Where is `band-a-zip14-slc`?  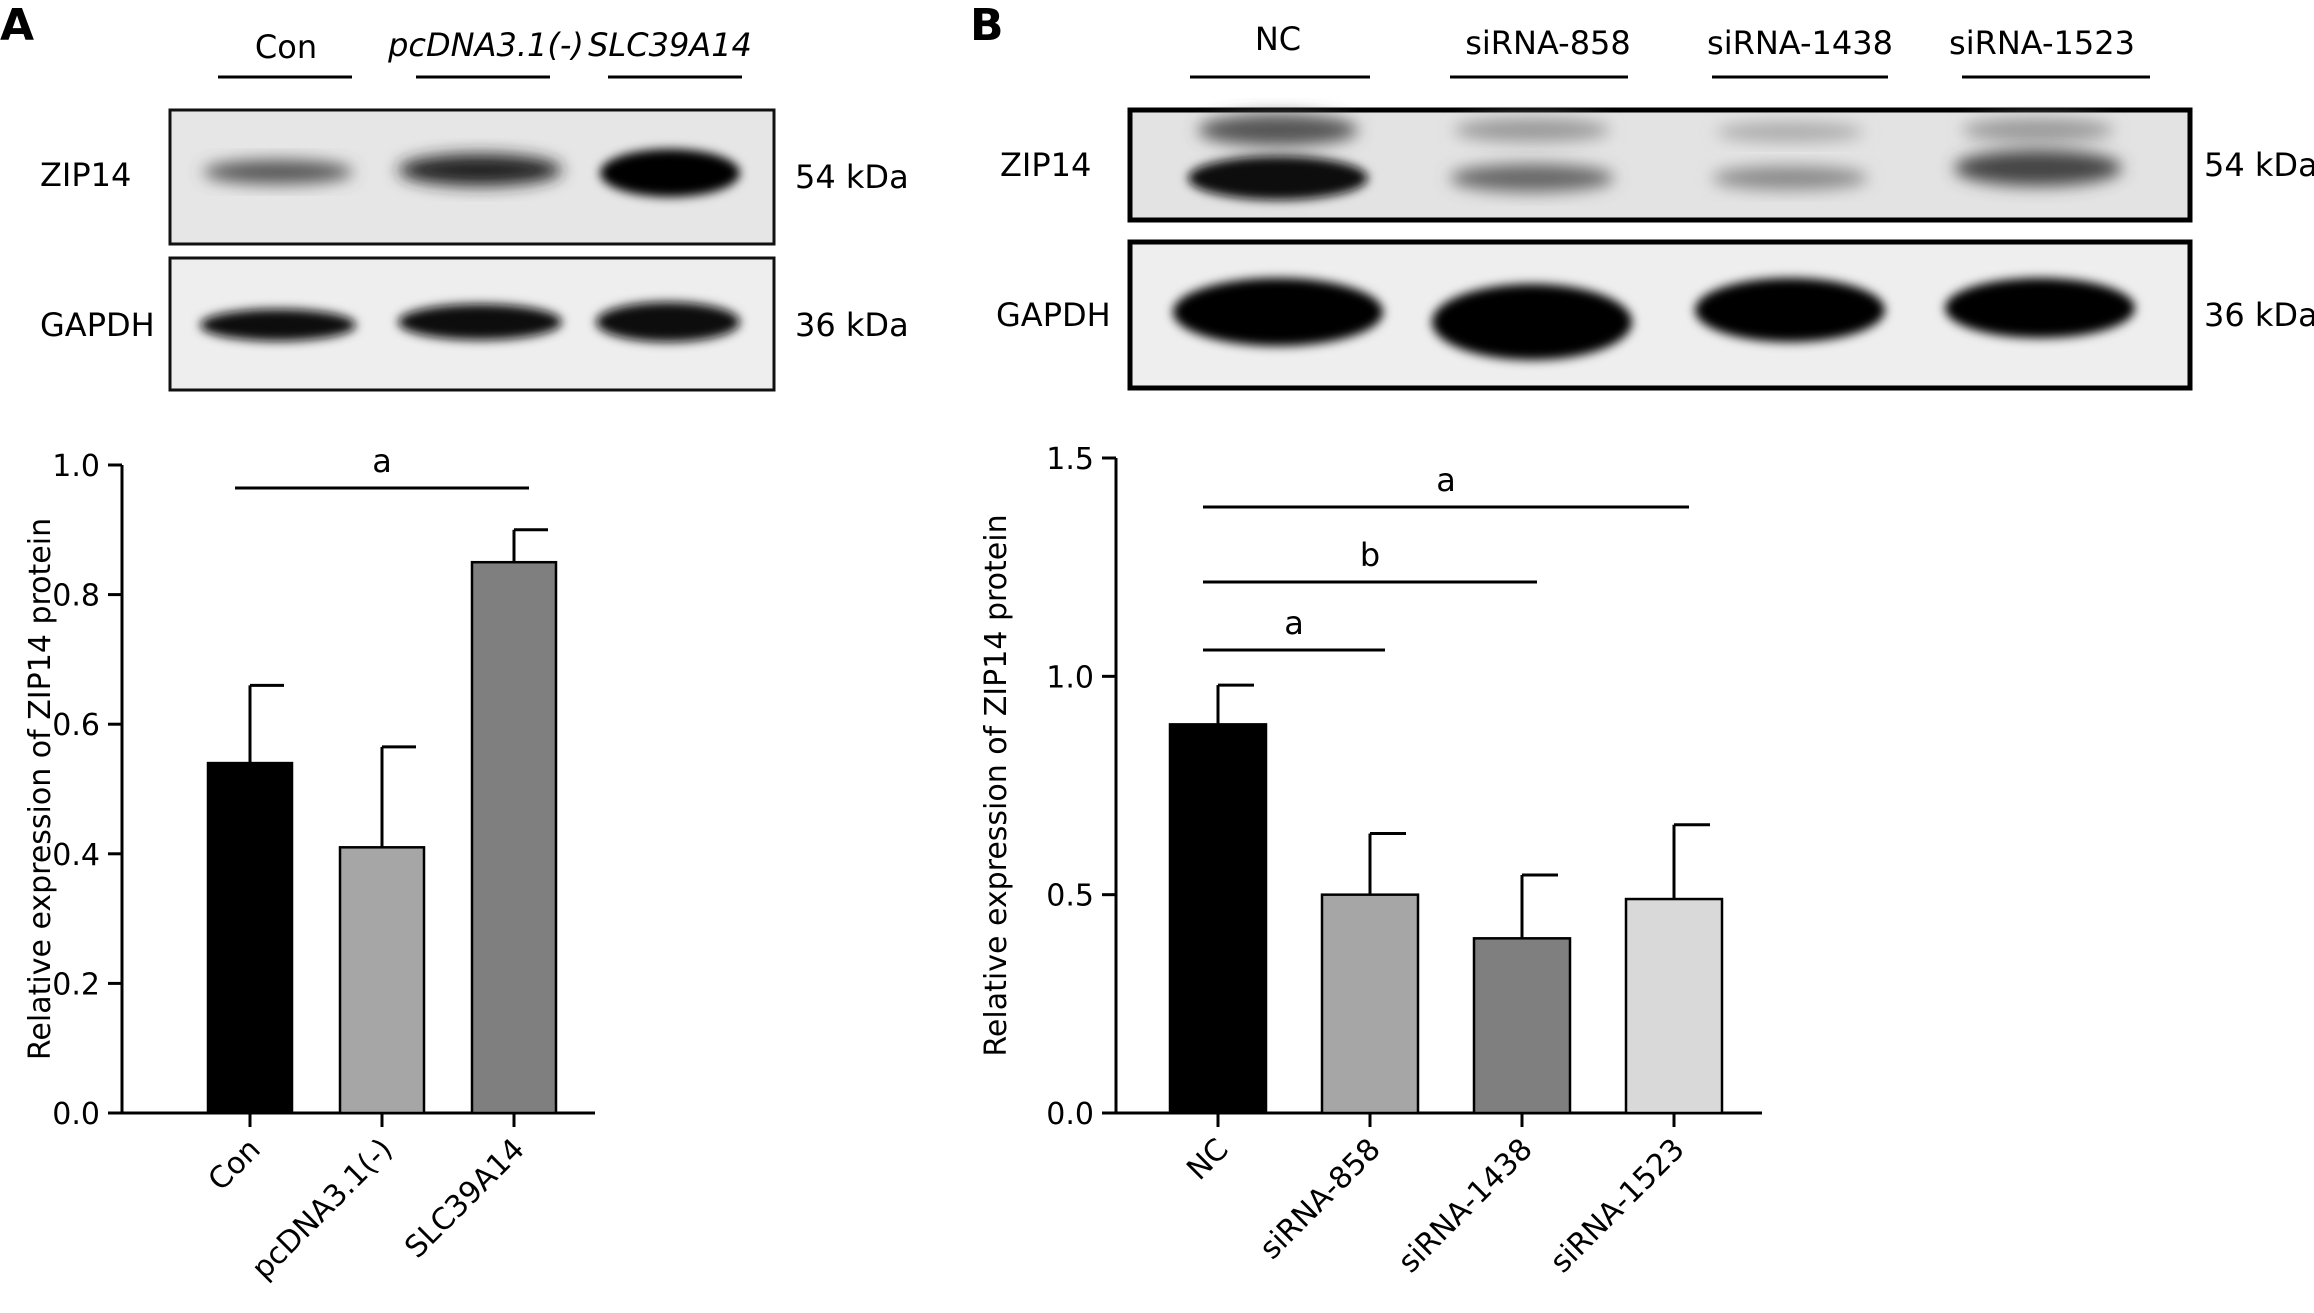 band-a-zip14-slc is located at coordinates (670, 173).